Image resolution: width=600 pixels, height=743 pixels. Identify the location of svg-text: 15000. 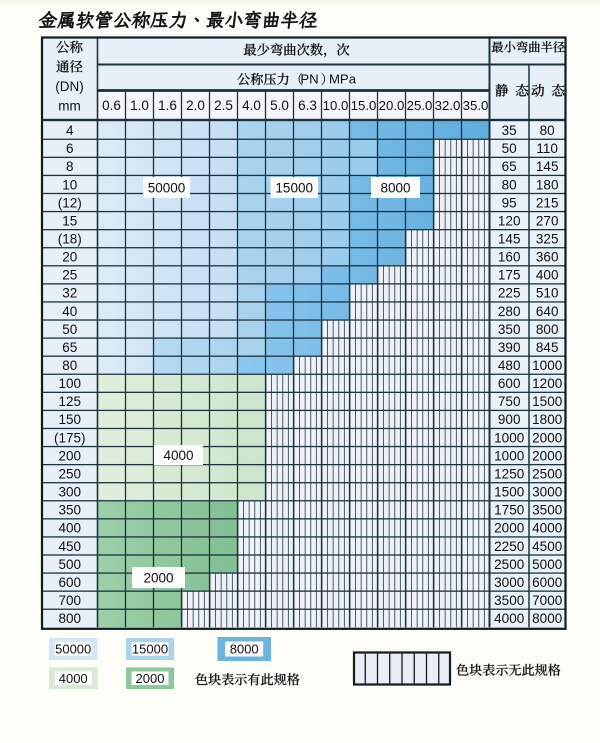
(294, 187).